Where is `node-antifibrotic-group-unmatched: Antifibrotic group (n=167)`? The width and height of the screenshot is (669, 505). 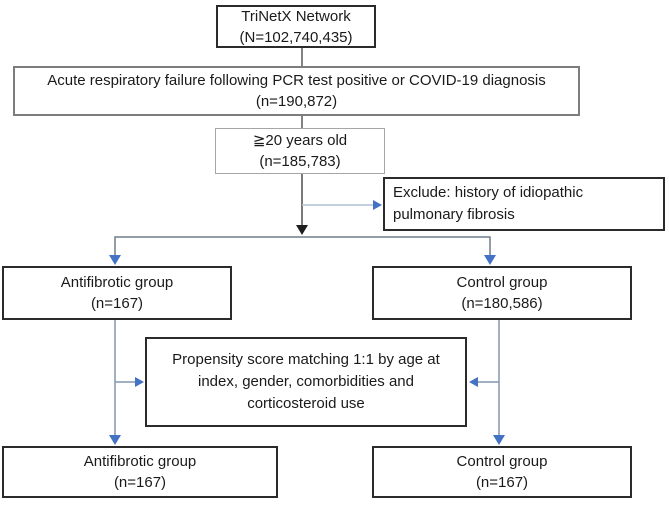
node-antifibrotic-group-unmatched: Antifibrotic group (n=167) is located at coordinates (117, 293).